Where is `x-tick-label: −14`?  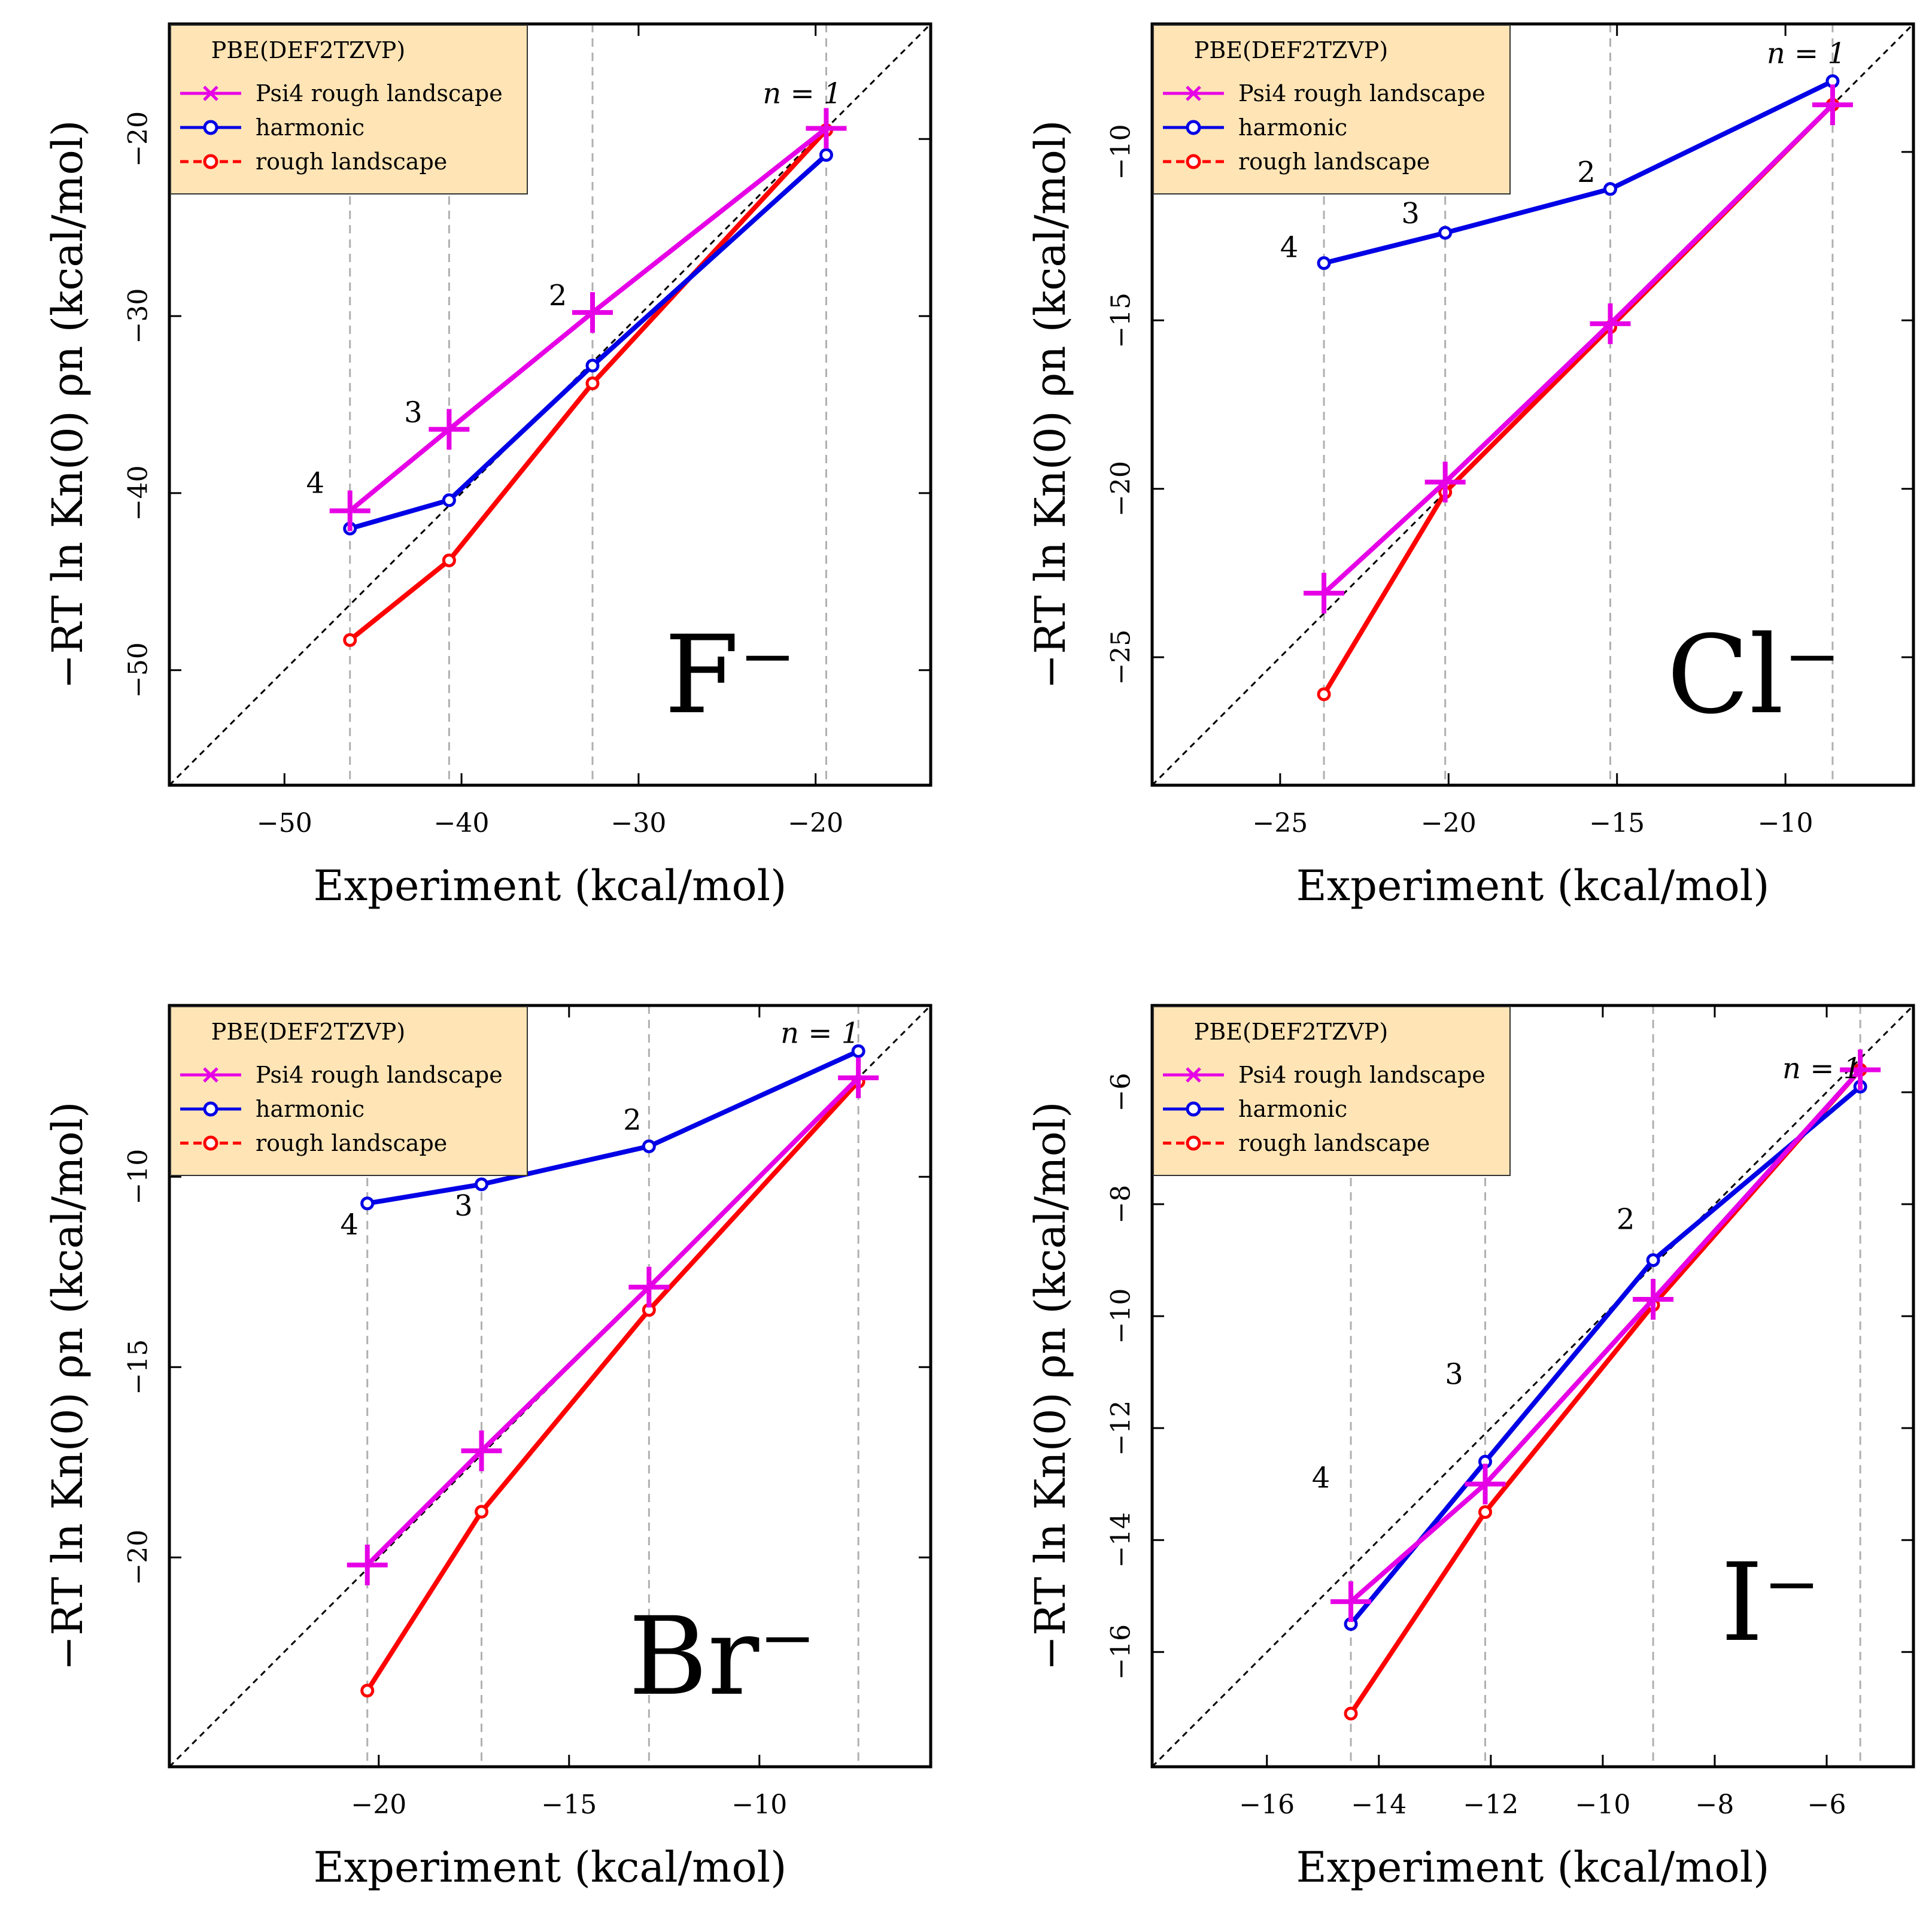 x-tick-label: −14 is located at coordinates (1379, 1804).